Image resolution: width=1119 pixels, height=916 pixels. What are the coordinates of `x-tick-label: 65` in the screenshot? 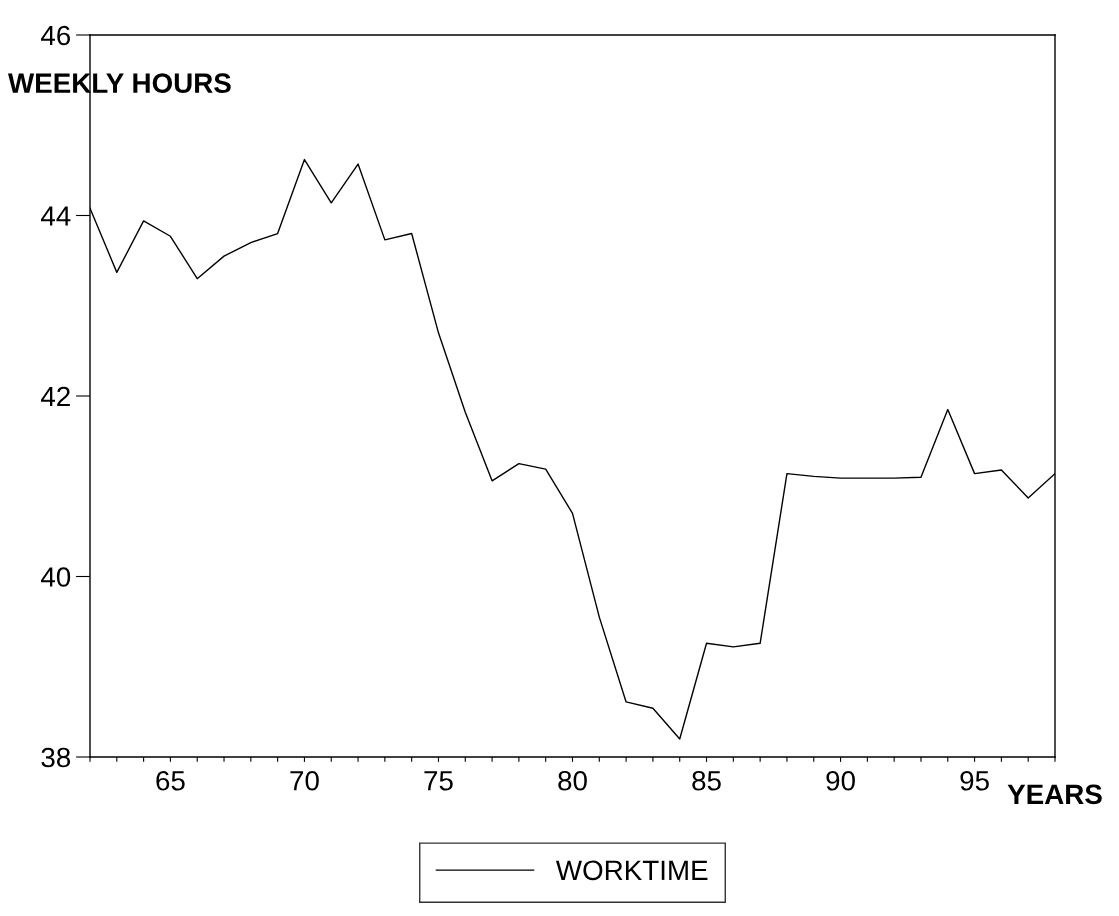 It's located at (170, 780).